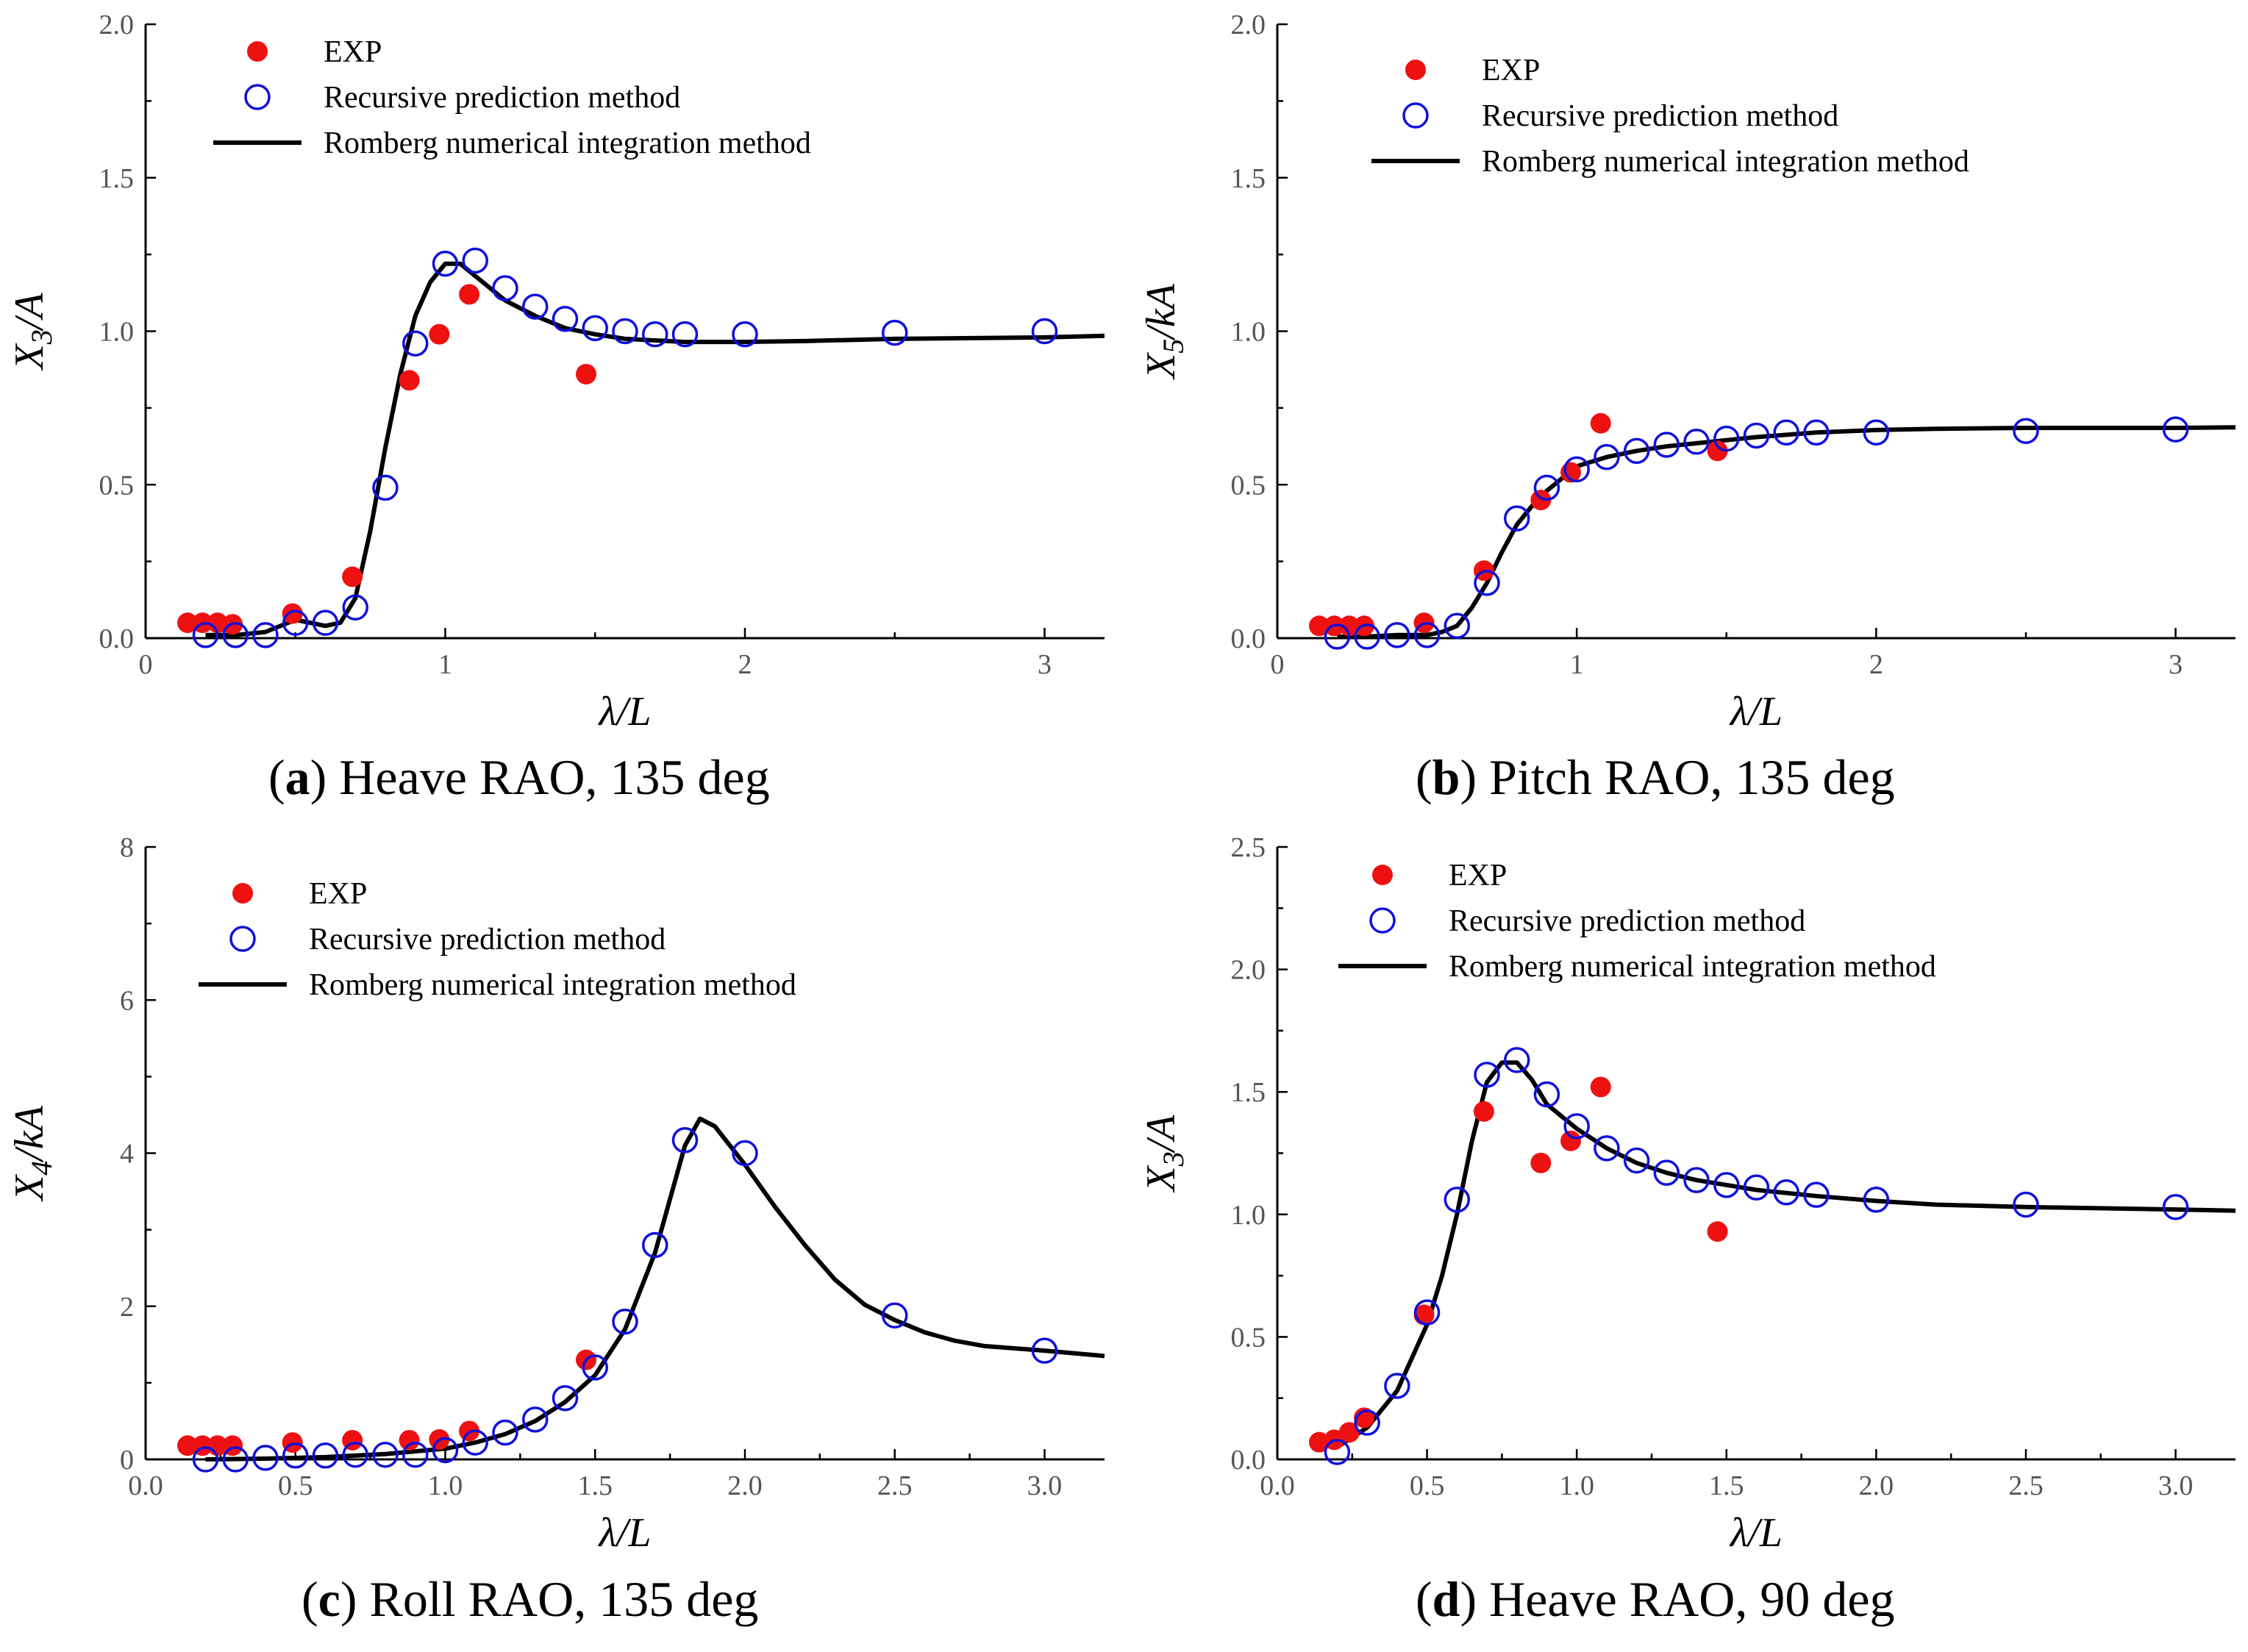 This screenshot has width=2248, height=1652. I want to click on x-tick-label: 2.0, so click(745, 1485).